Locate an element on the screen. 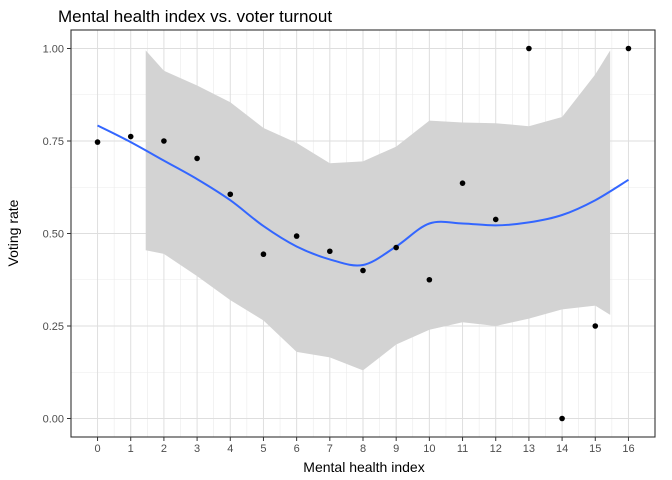 Image resolution: width=672 pixels, height=480 pixels. x-tick-label: 6 is located at coordinates (297, 449).